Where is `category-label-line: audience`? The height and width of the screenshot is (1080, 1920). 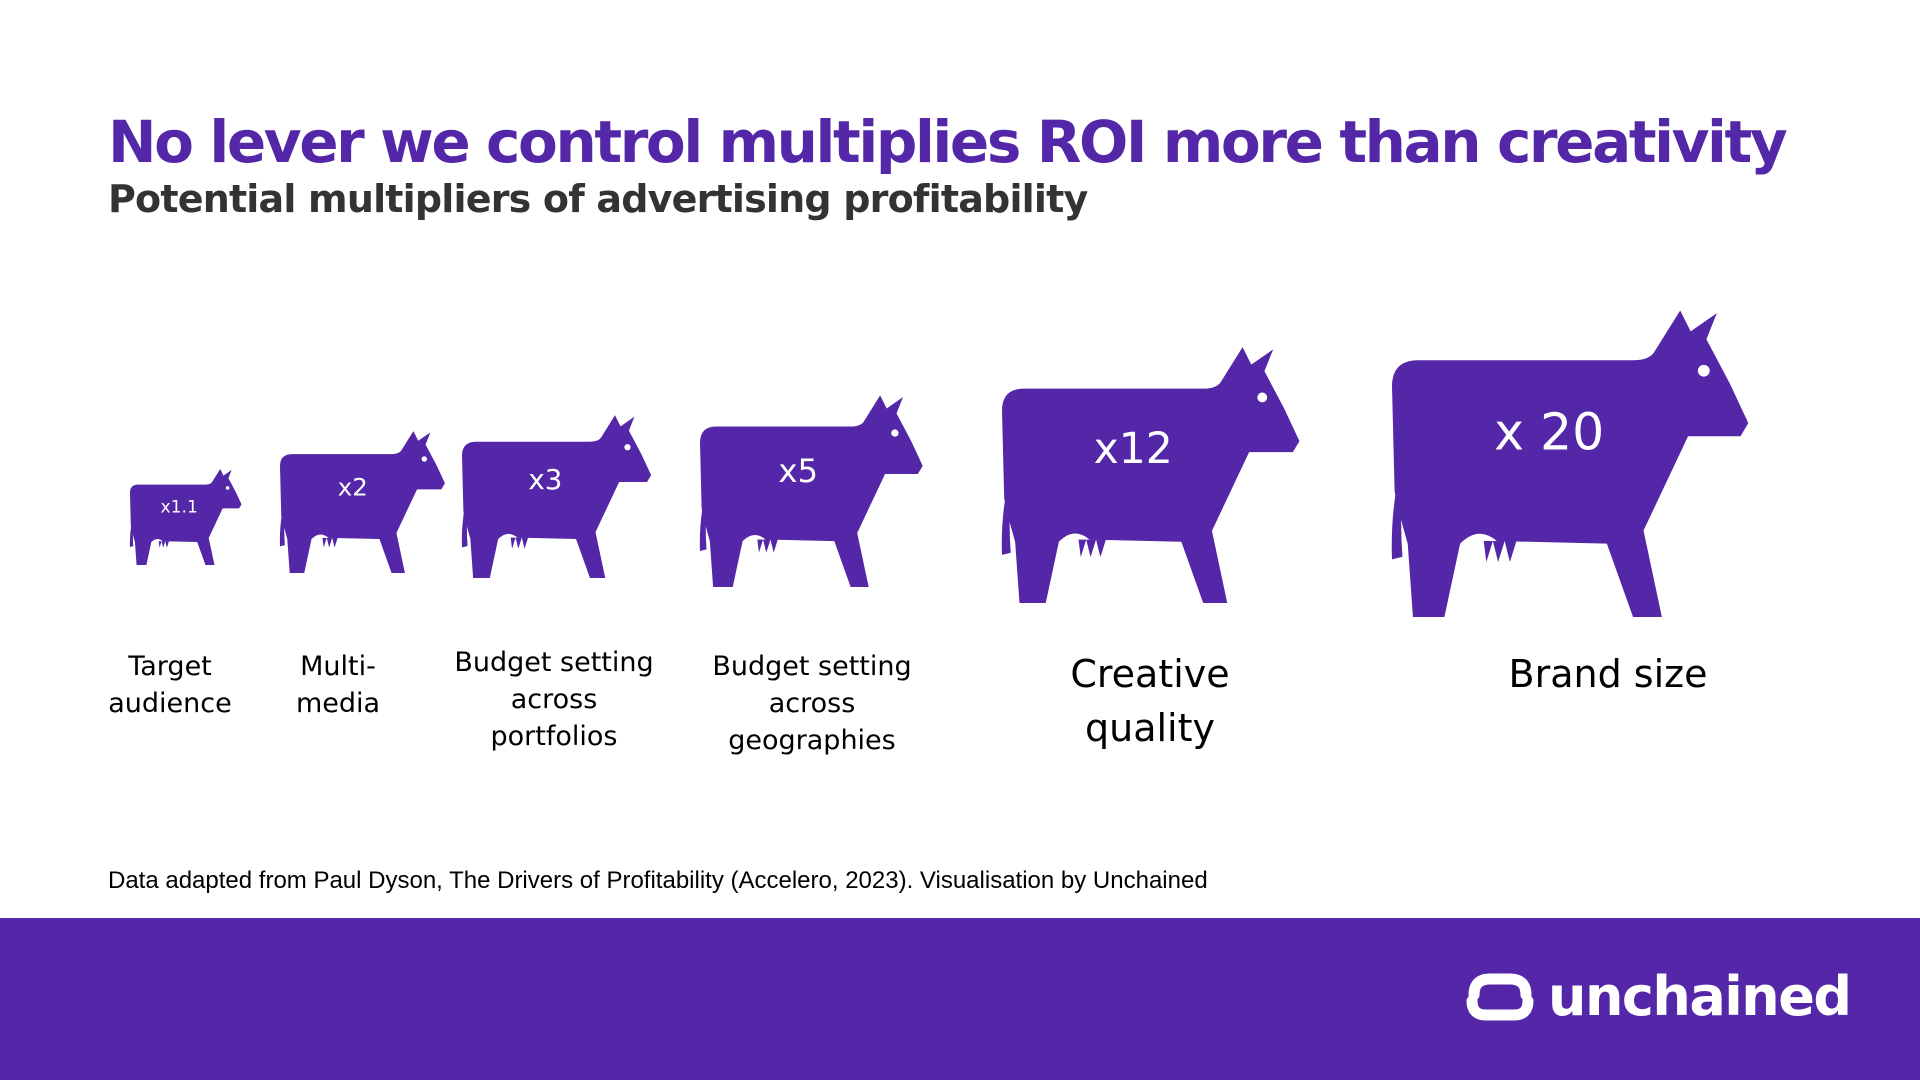 category-label-line: audience is located at coordinates (170, 703).